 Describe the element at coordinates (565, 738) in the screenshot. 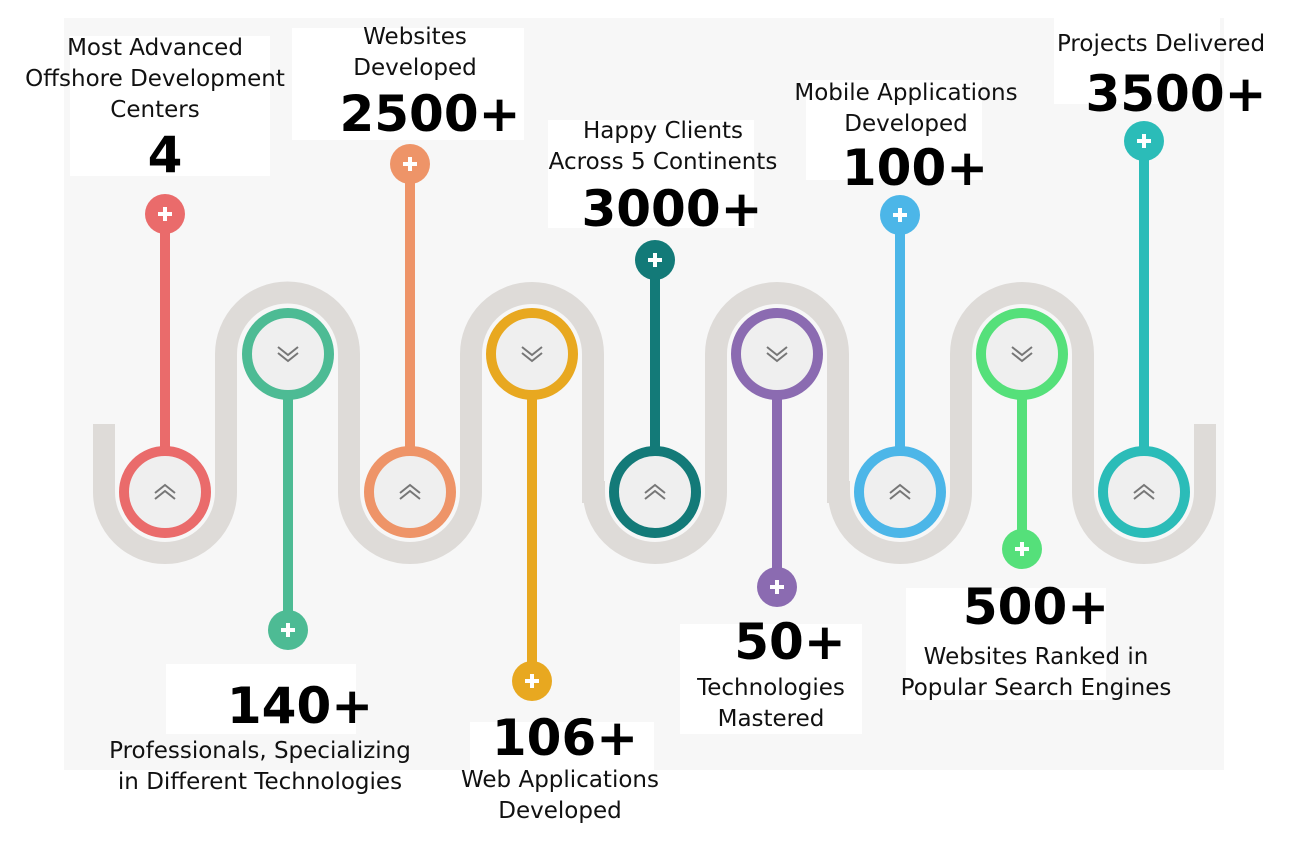

I see `stat-4-value: 106+` at that location.